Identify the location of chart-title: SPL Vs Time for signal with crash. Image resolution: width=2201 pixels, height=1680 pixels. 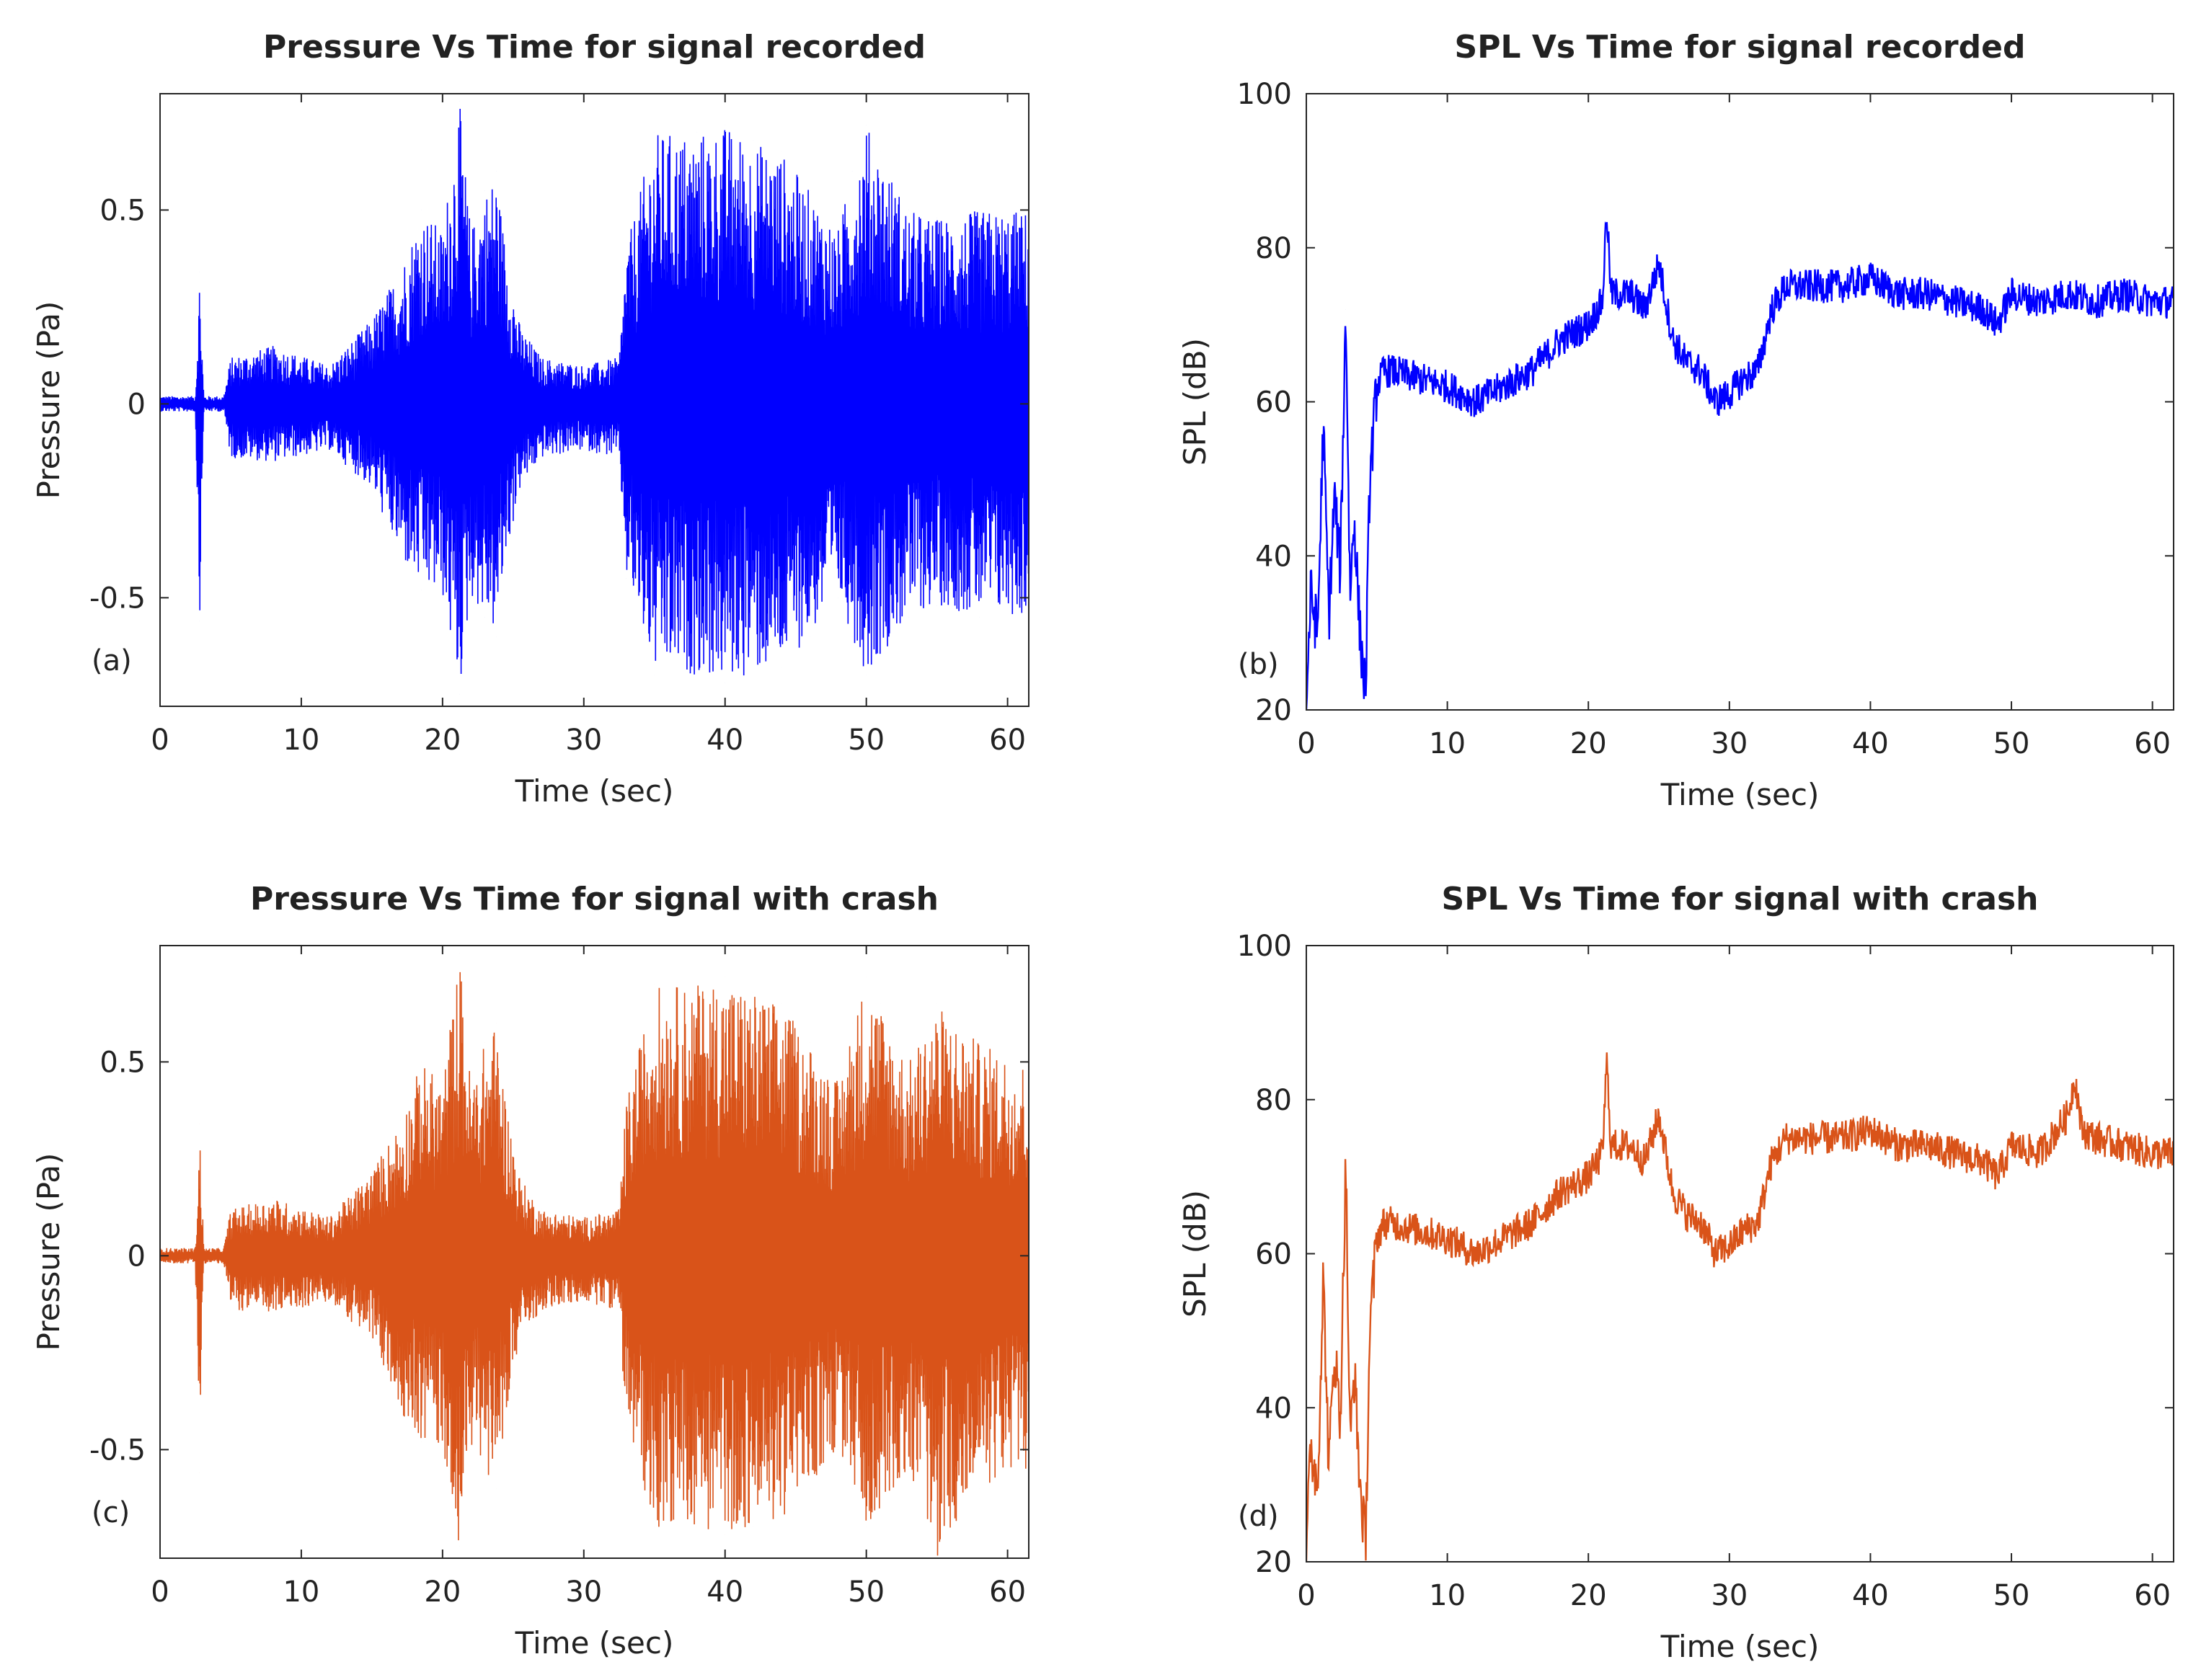
(1740, 899).